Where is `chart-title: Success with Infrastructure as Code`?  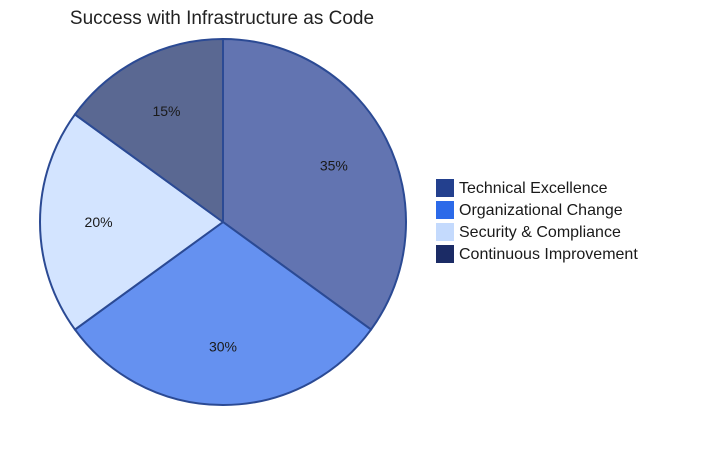
chart-title: Success with Infrastructure as Code is located at coordinates (222, 18).